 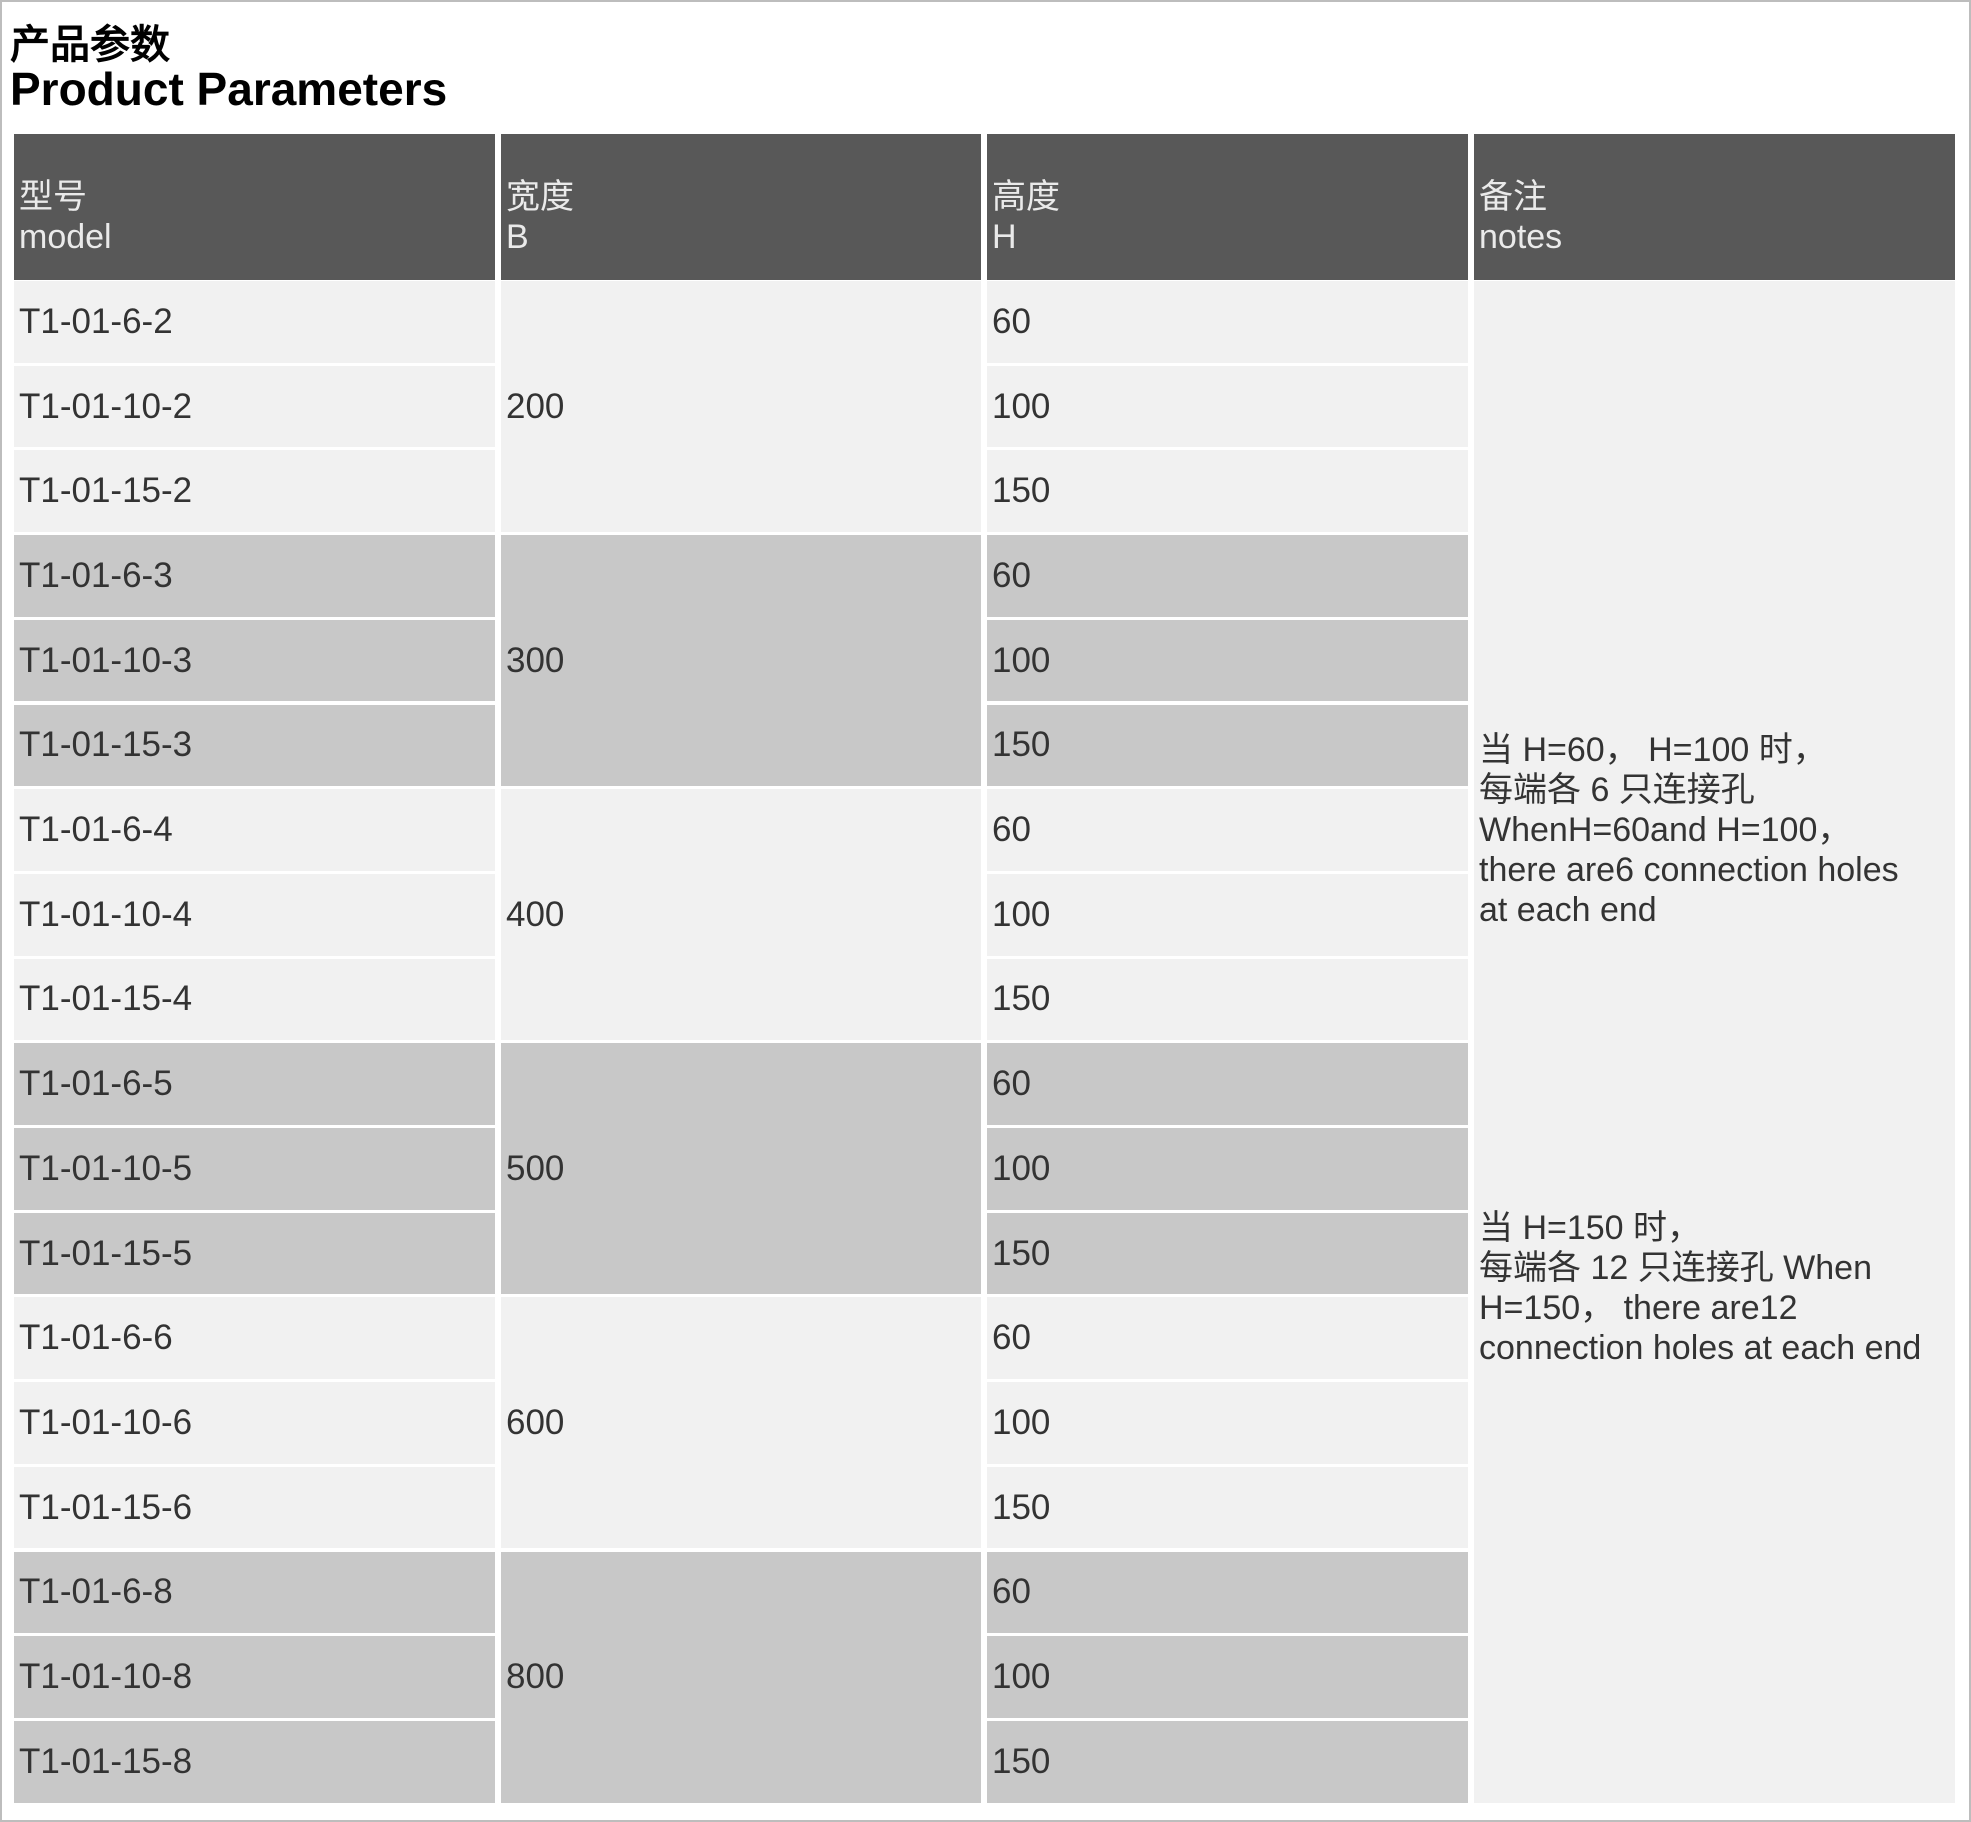 I want to click on table-row-model: T1-01-15-6, so click(x=254, y=1507).